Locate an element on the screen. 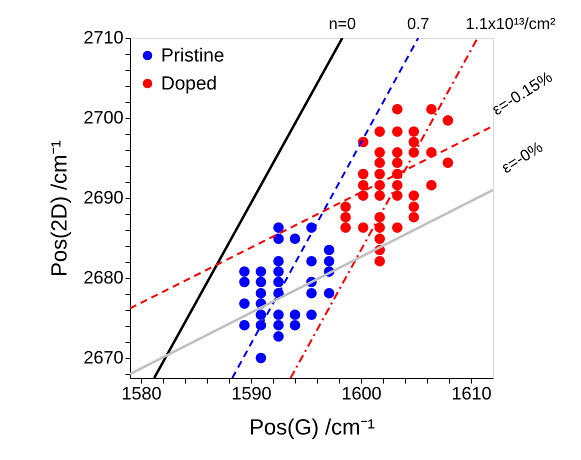 Image resolution: width=581 pixels, height=460 pixels. legend-label: Doped is located at coordinates (189, 84).